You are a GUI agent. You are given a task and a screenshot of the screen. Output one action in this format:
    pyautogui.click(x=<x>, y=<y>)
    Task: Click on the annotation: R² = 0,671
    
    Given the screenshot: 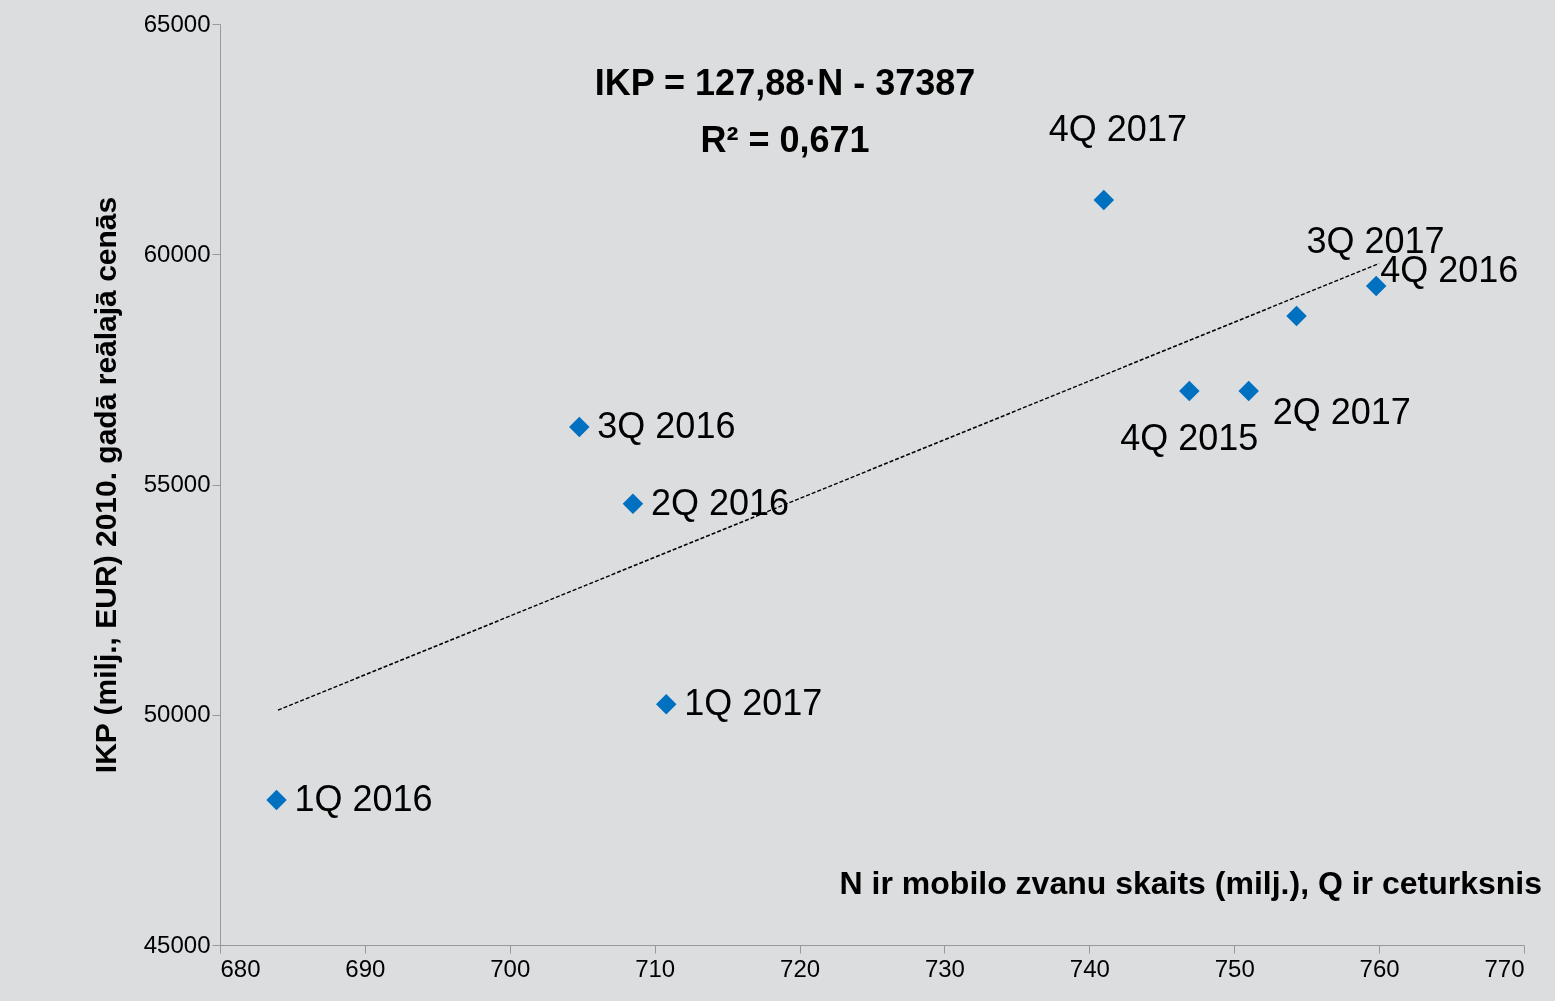 What is the action you would take?
    pyautogui.click(x=785, y=139)
    